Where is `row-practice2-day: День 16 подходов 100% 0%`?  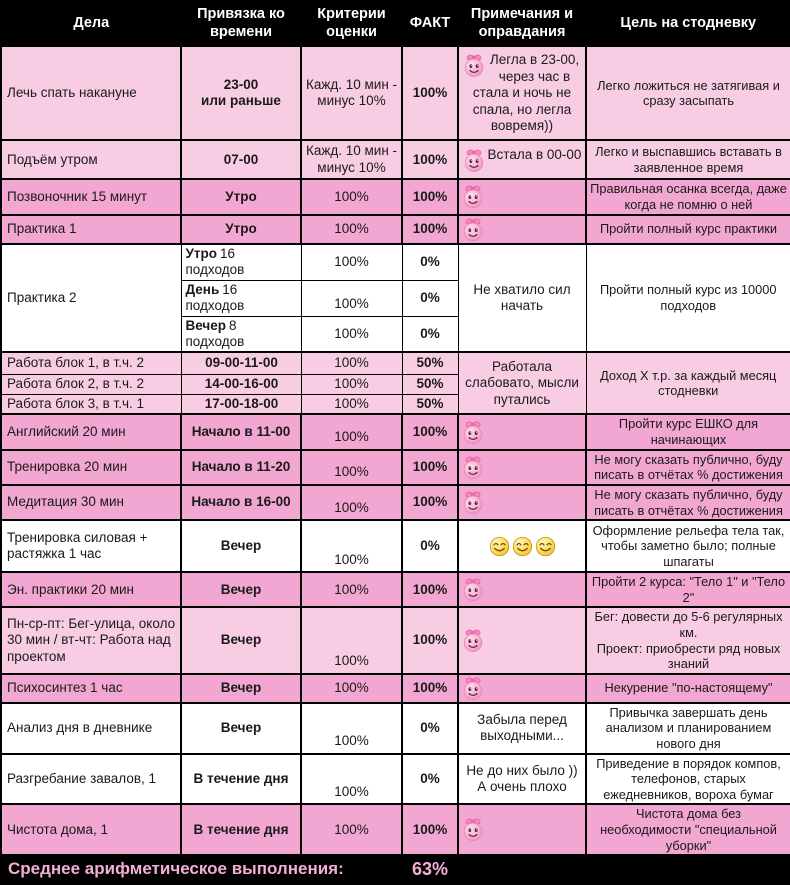 row-practice2-day: День 16 подходов 100% 0% is located at coordinates (395, 298).